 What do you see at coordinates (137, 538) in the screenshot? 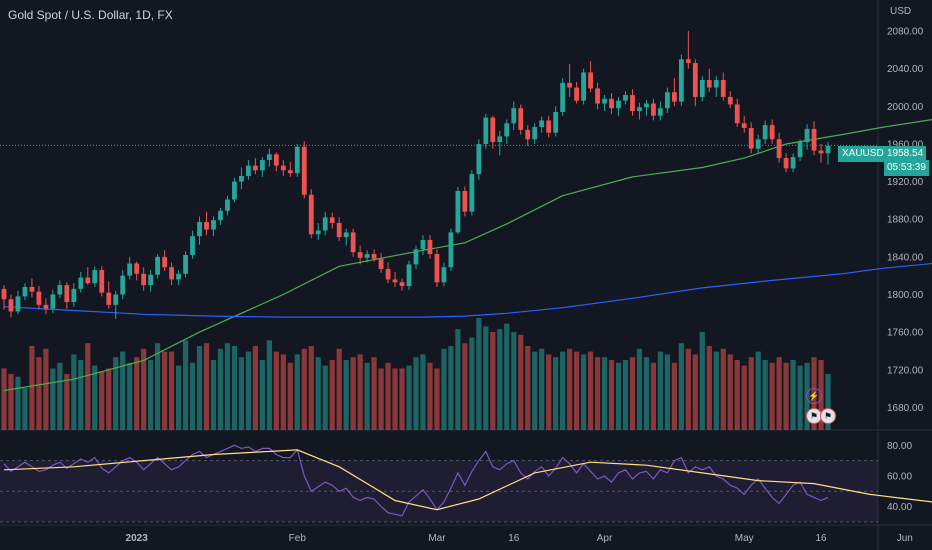
I see `time-tick-label: 2023` at bounding box center [137, 538].